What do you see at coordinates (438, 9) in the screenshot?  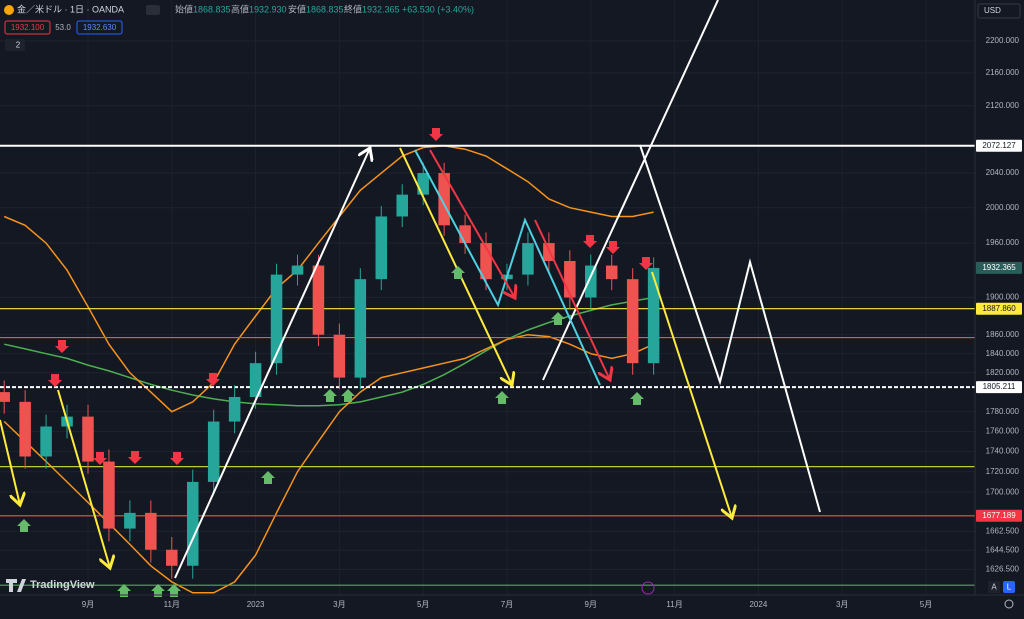 I see `change: +63.530 (+3.40%)` at bounding box center [438, 9].